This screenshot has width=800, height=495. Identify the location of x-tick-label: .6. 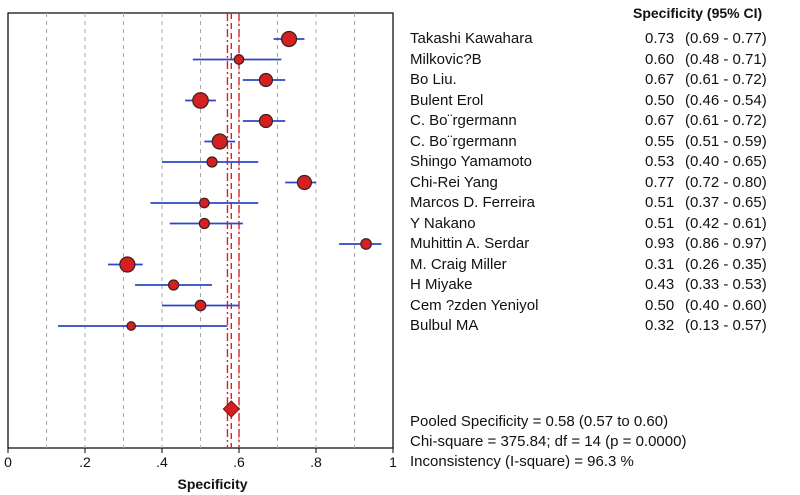
(239, 462).